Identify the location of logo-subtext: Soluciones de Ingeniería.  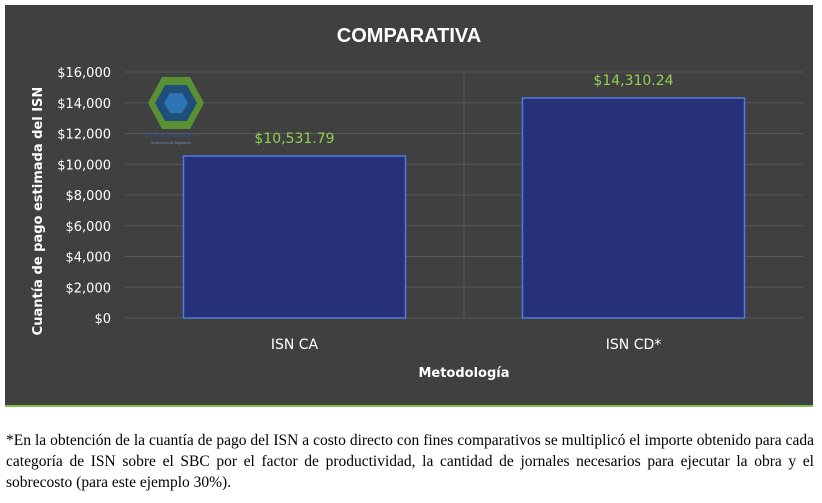
(171, 142).